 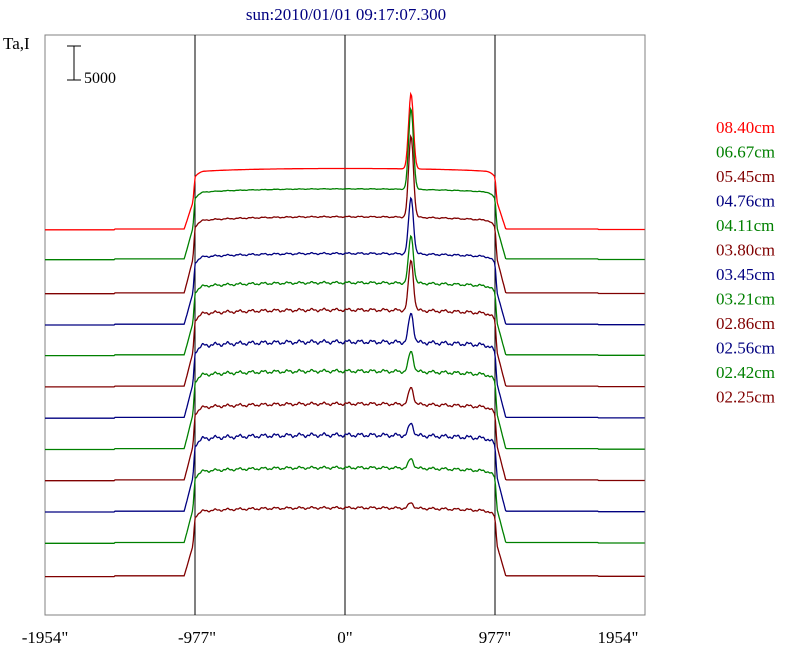 What do you see at coordinates (745, 201) in the screenshot?
I see `legend-item: 04.76cm` at bounding box center [745, 201].